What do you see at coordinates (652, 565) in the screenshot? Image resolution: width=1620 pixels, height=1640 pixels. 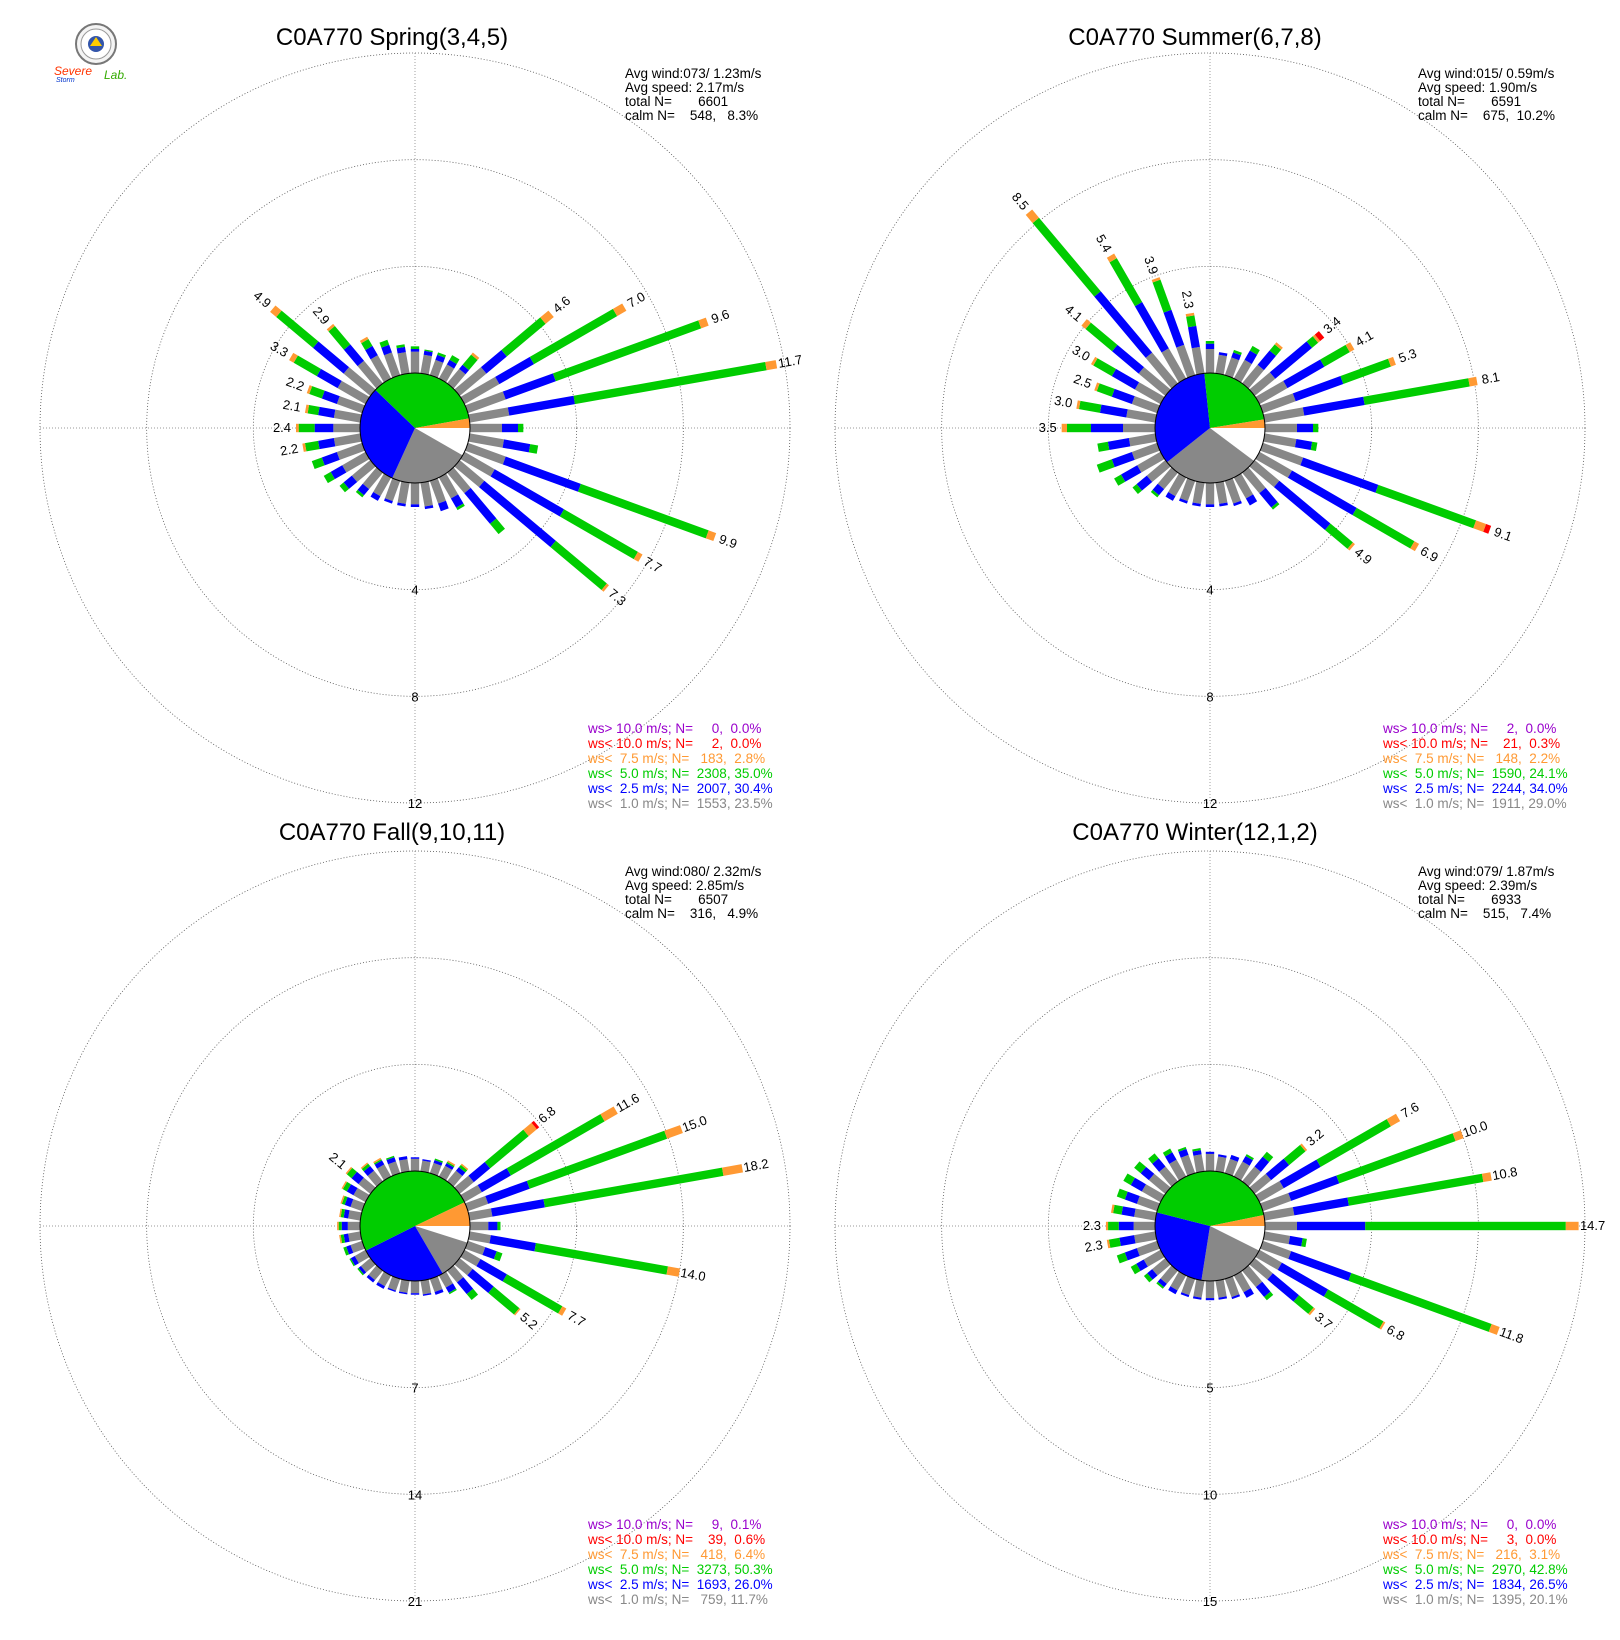 I see `bar-label: 7.7` at bounding box center [652, 565].